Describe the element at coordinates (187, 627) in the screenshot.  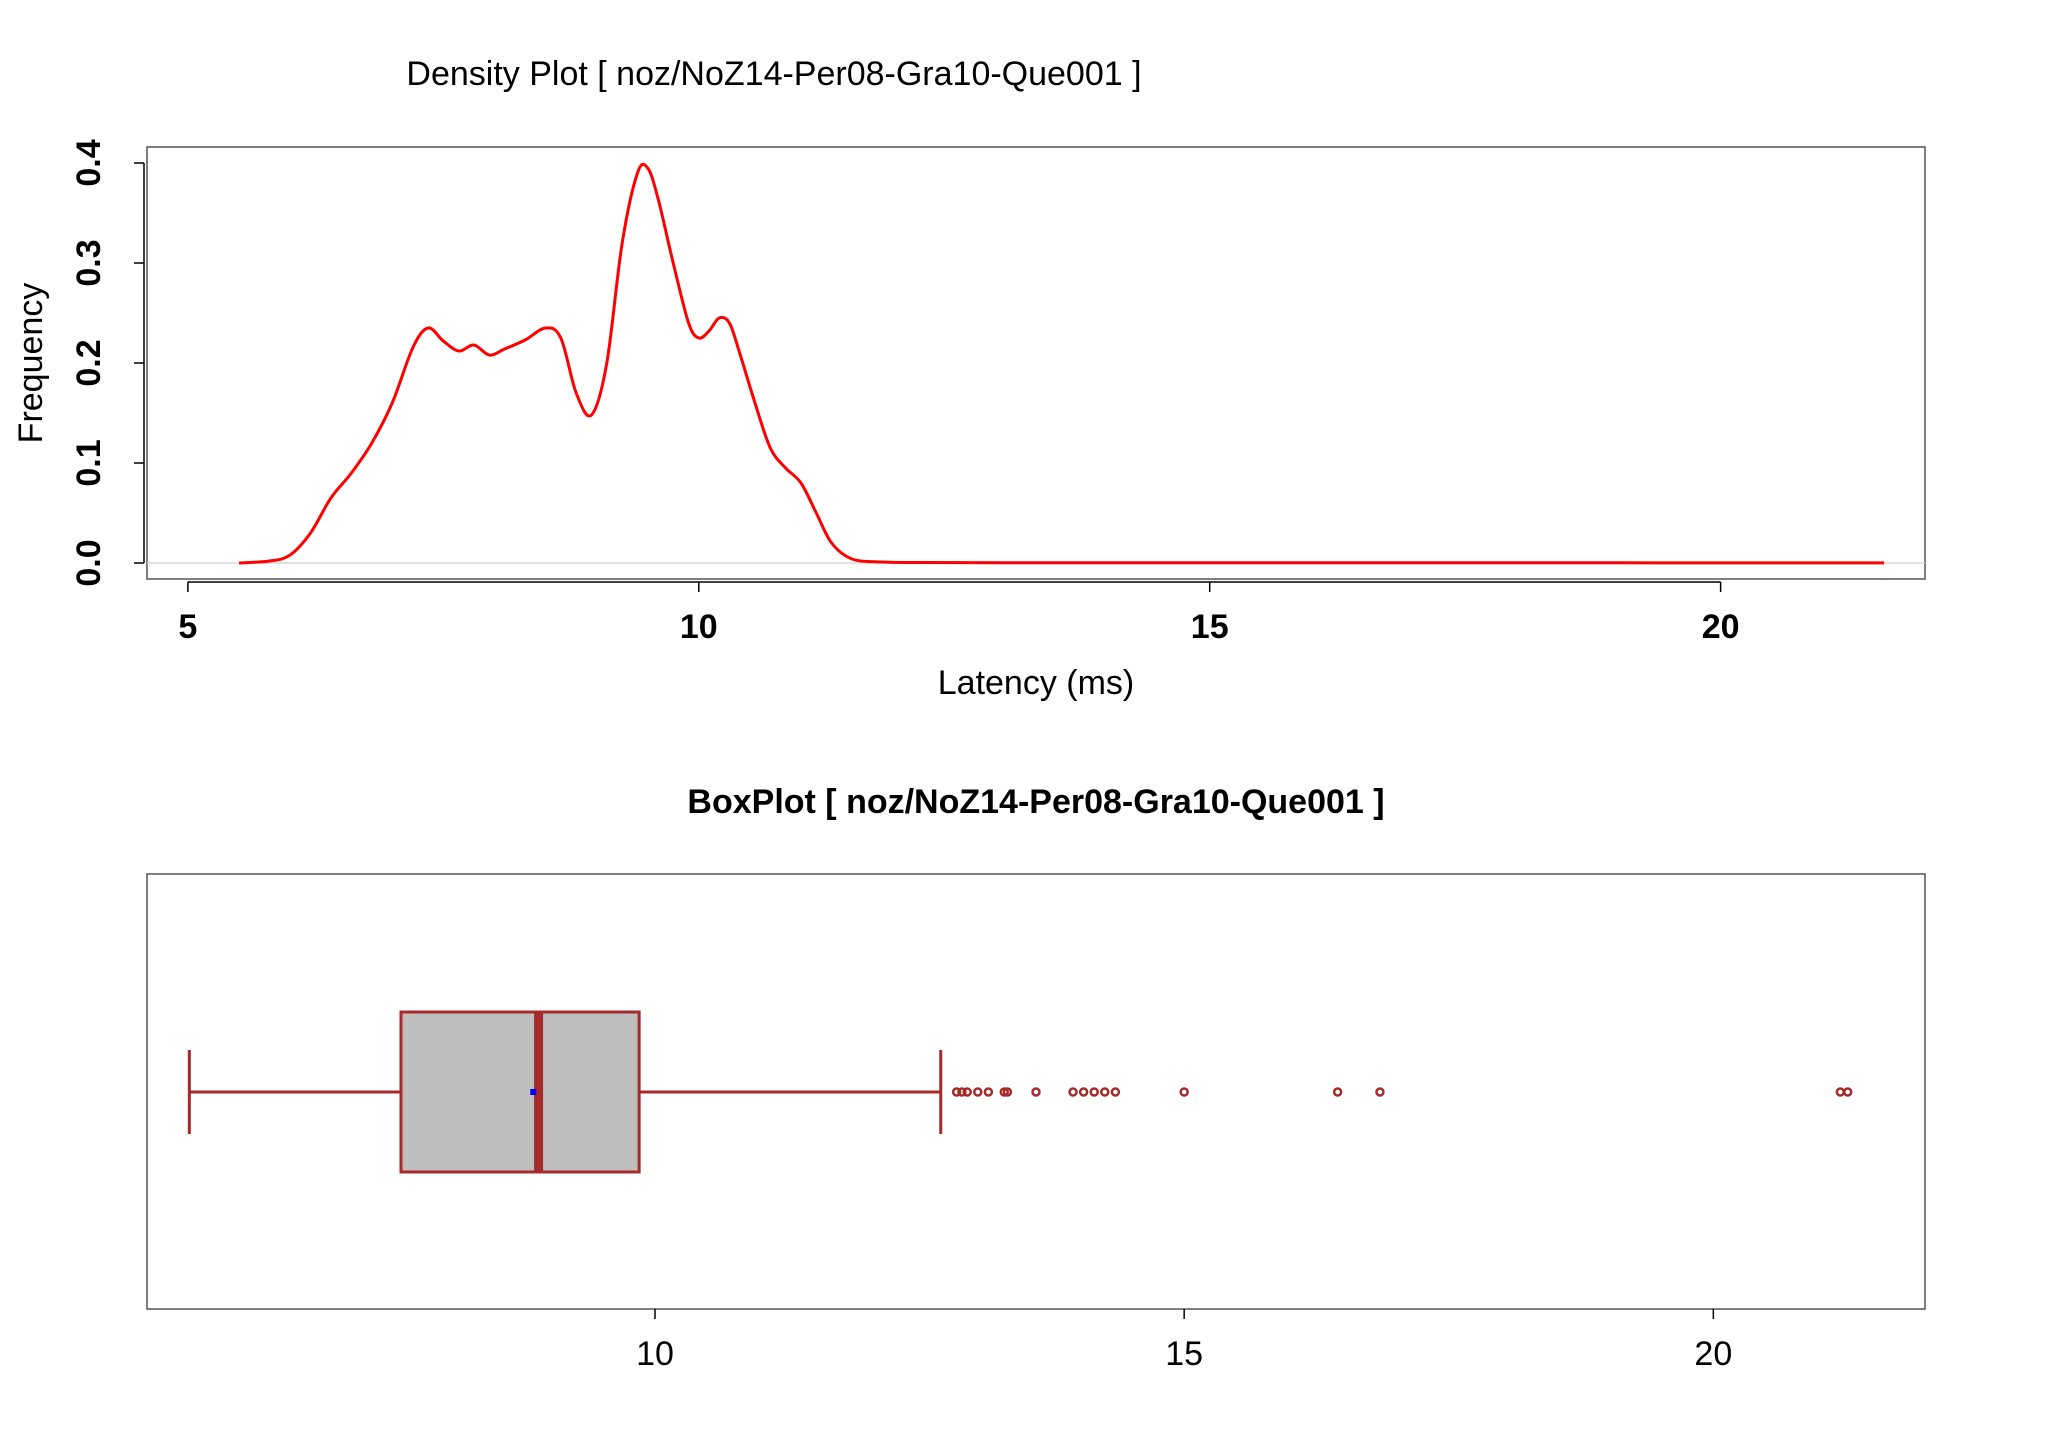
I see `density-x-tick-label: 5` at that location.